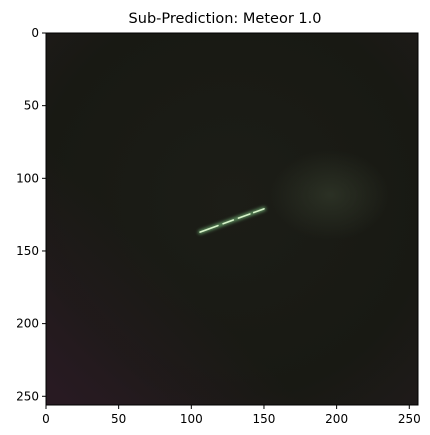  I want to click on x-tick-label: 100, so click(191, 419).